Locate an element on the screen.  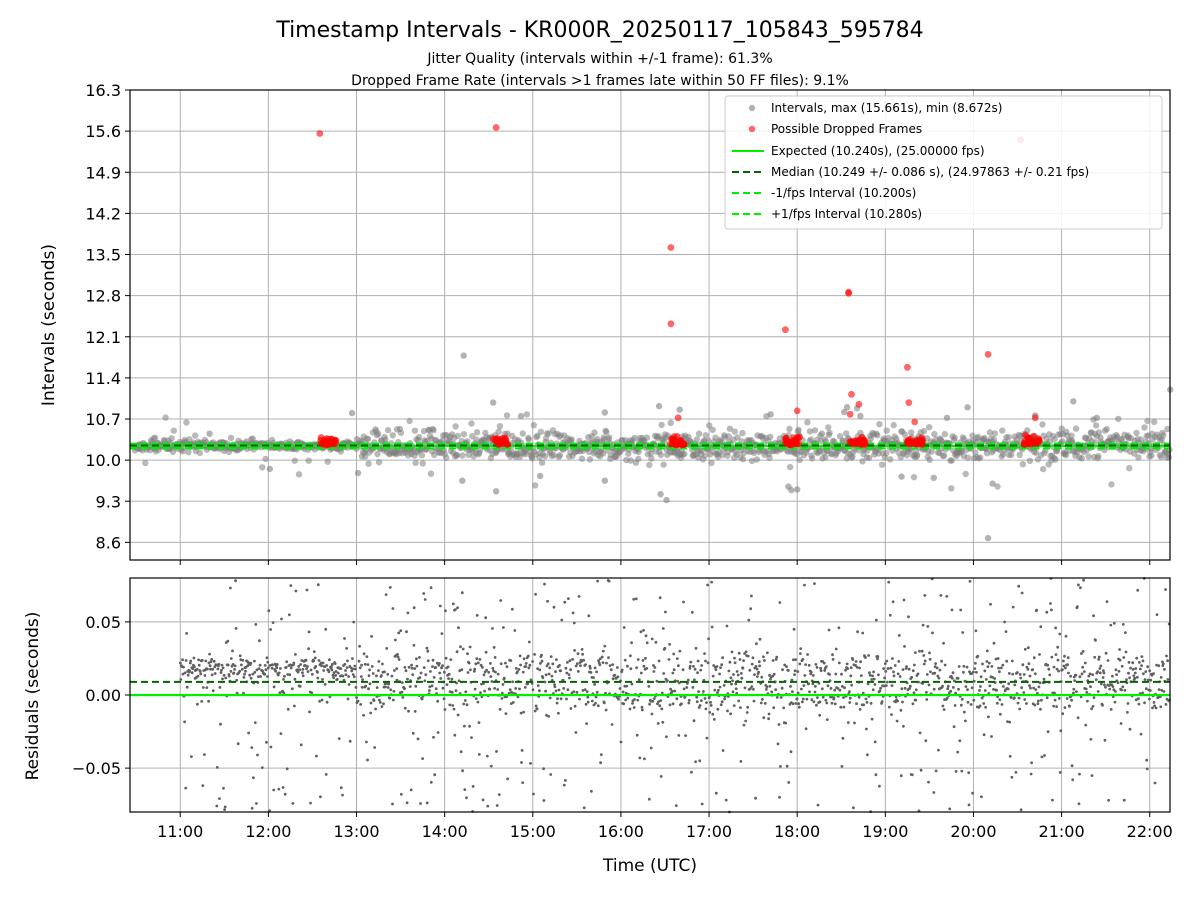
x-tick-label: 21:00 is located at coordinates (1062, 831).